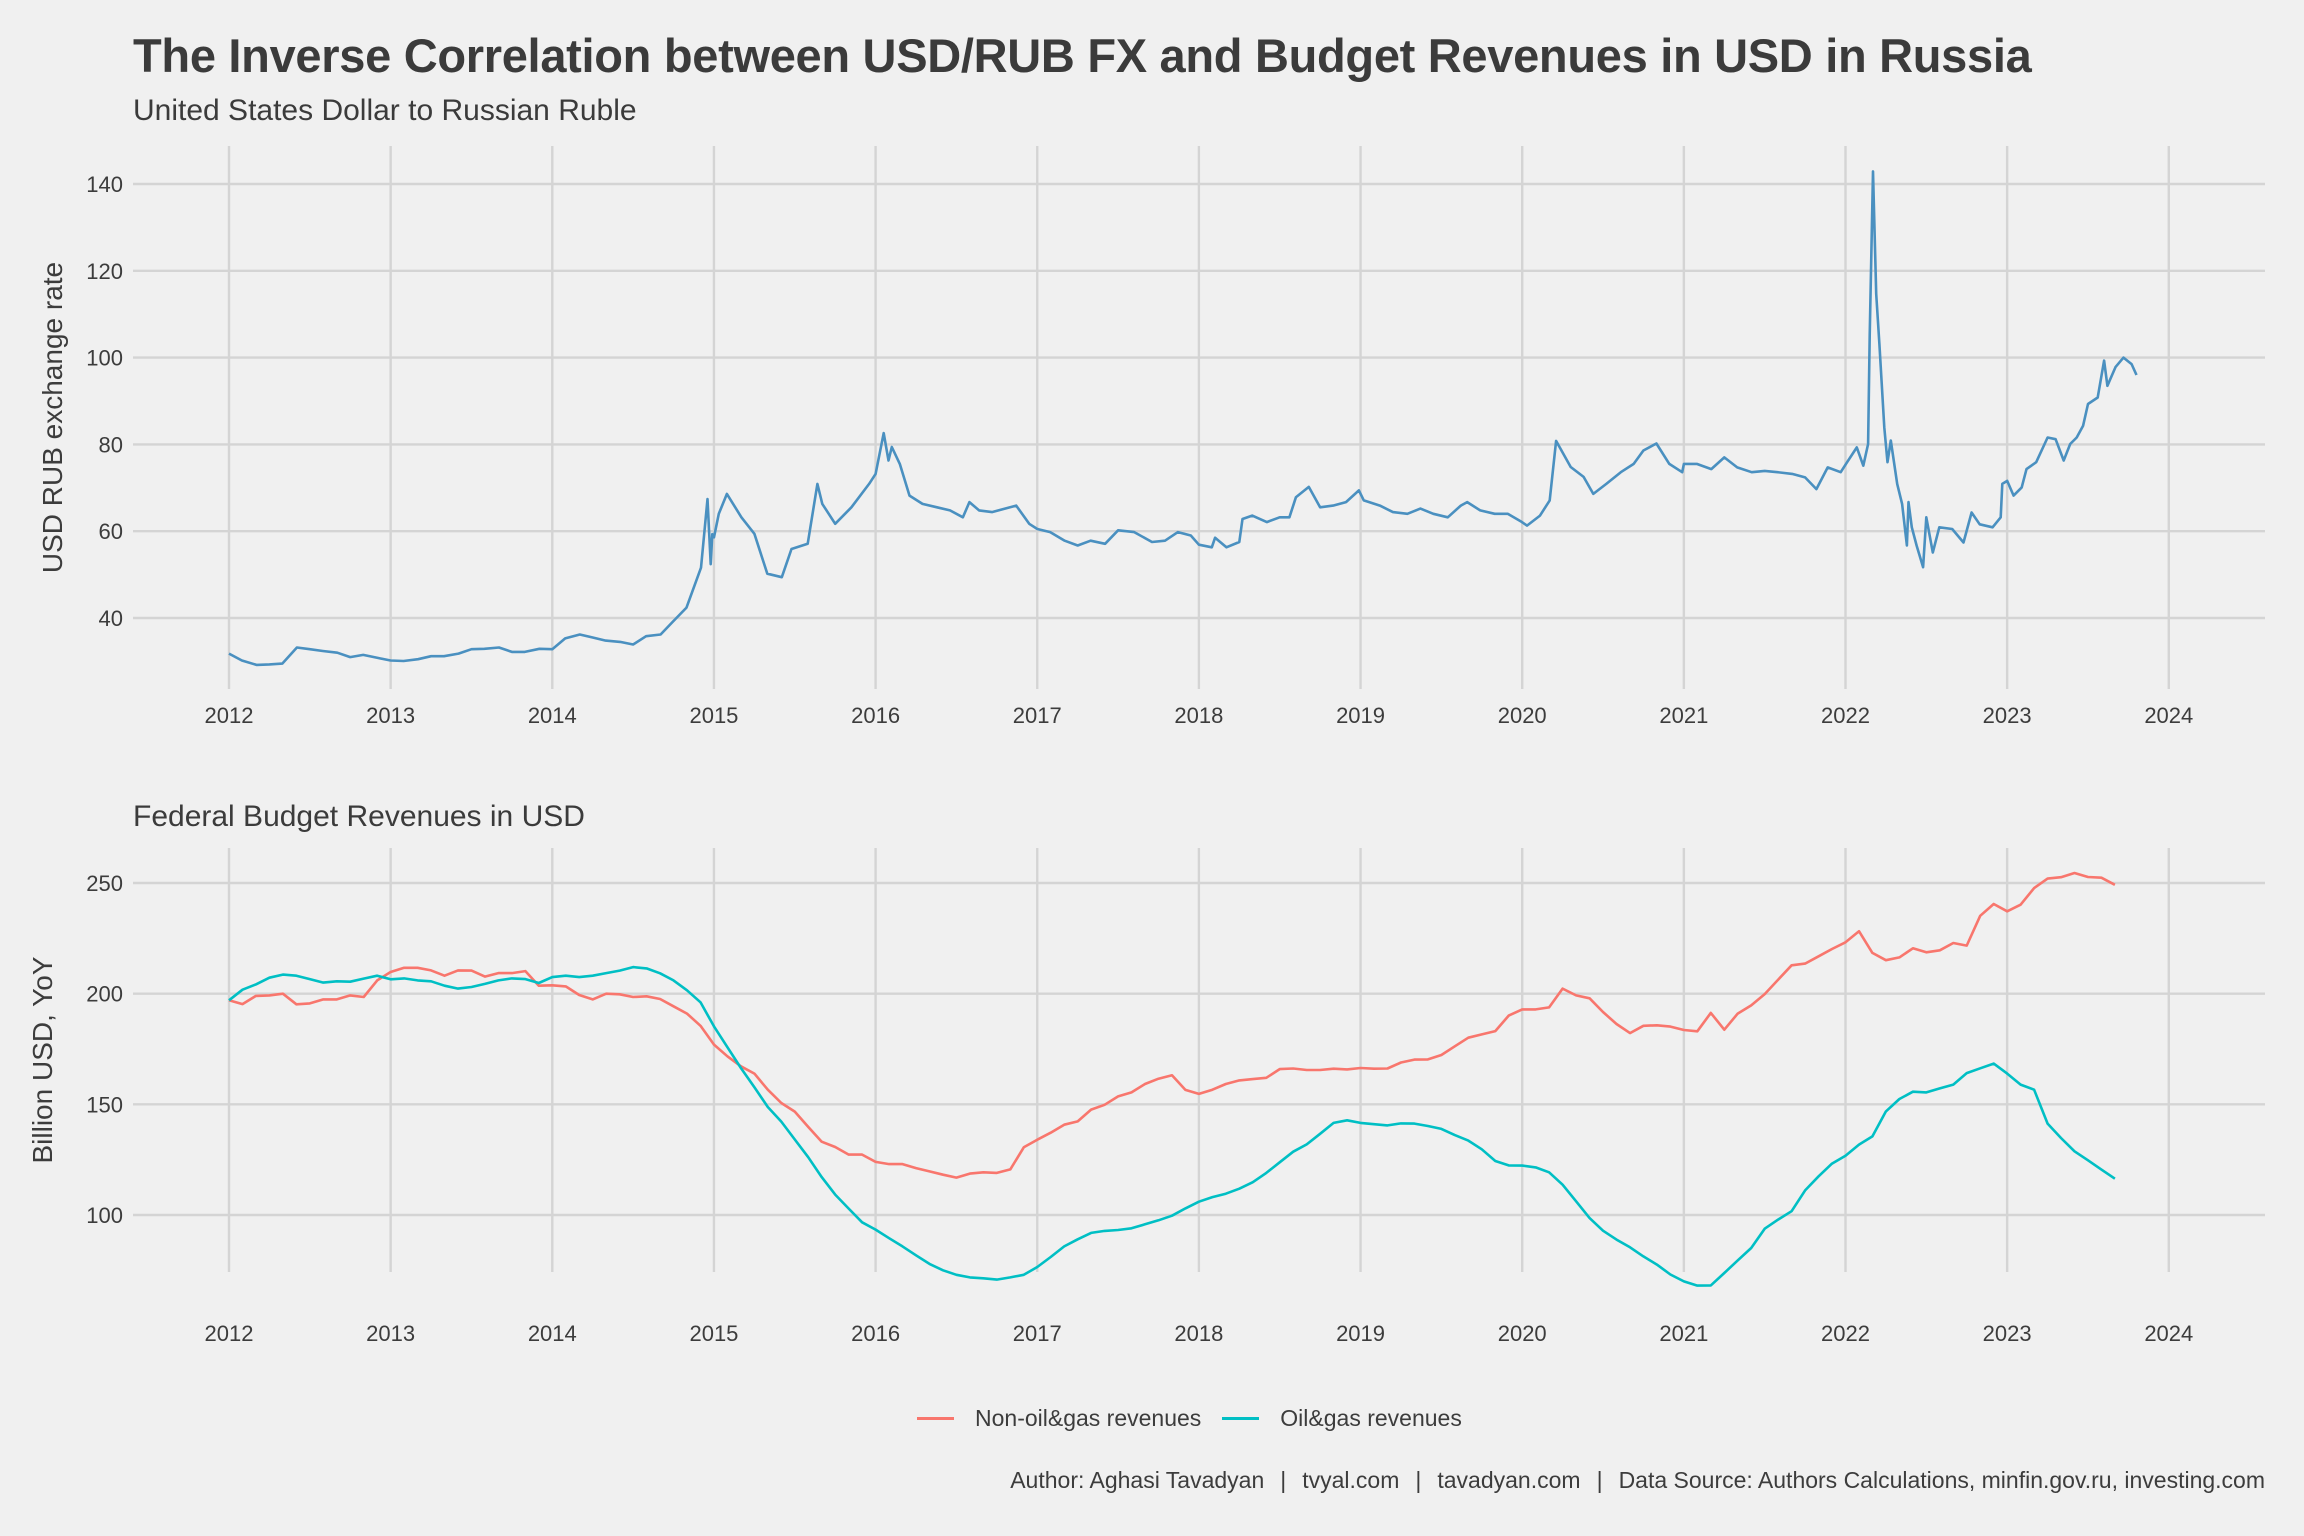  Describe the element at coordinates (1371, 1417) in the screenshot. I see `legend-label-oil: Oil&gas revenues` at that location.